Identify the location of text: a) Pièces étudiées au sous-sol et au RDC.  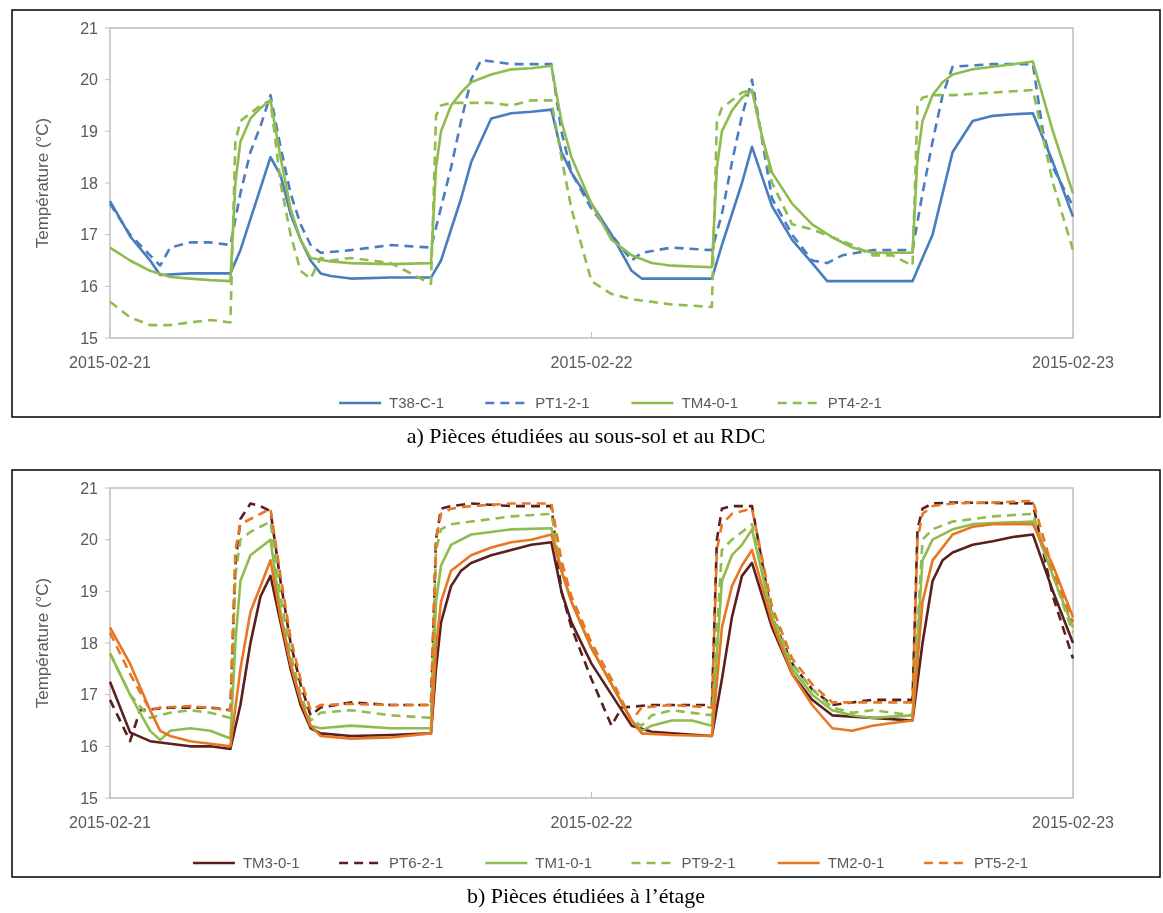
(586, 435).